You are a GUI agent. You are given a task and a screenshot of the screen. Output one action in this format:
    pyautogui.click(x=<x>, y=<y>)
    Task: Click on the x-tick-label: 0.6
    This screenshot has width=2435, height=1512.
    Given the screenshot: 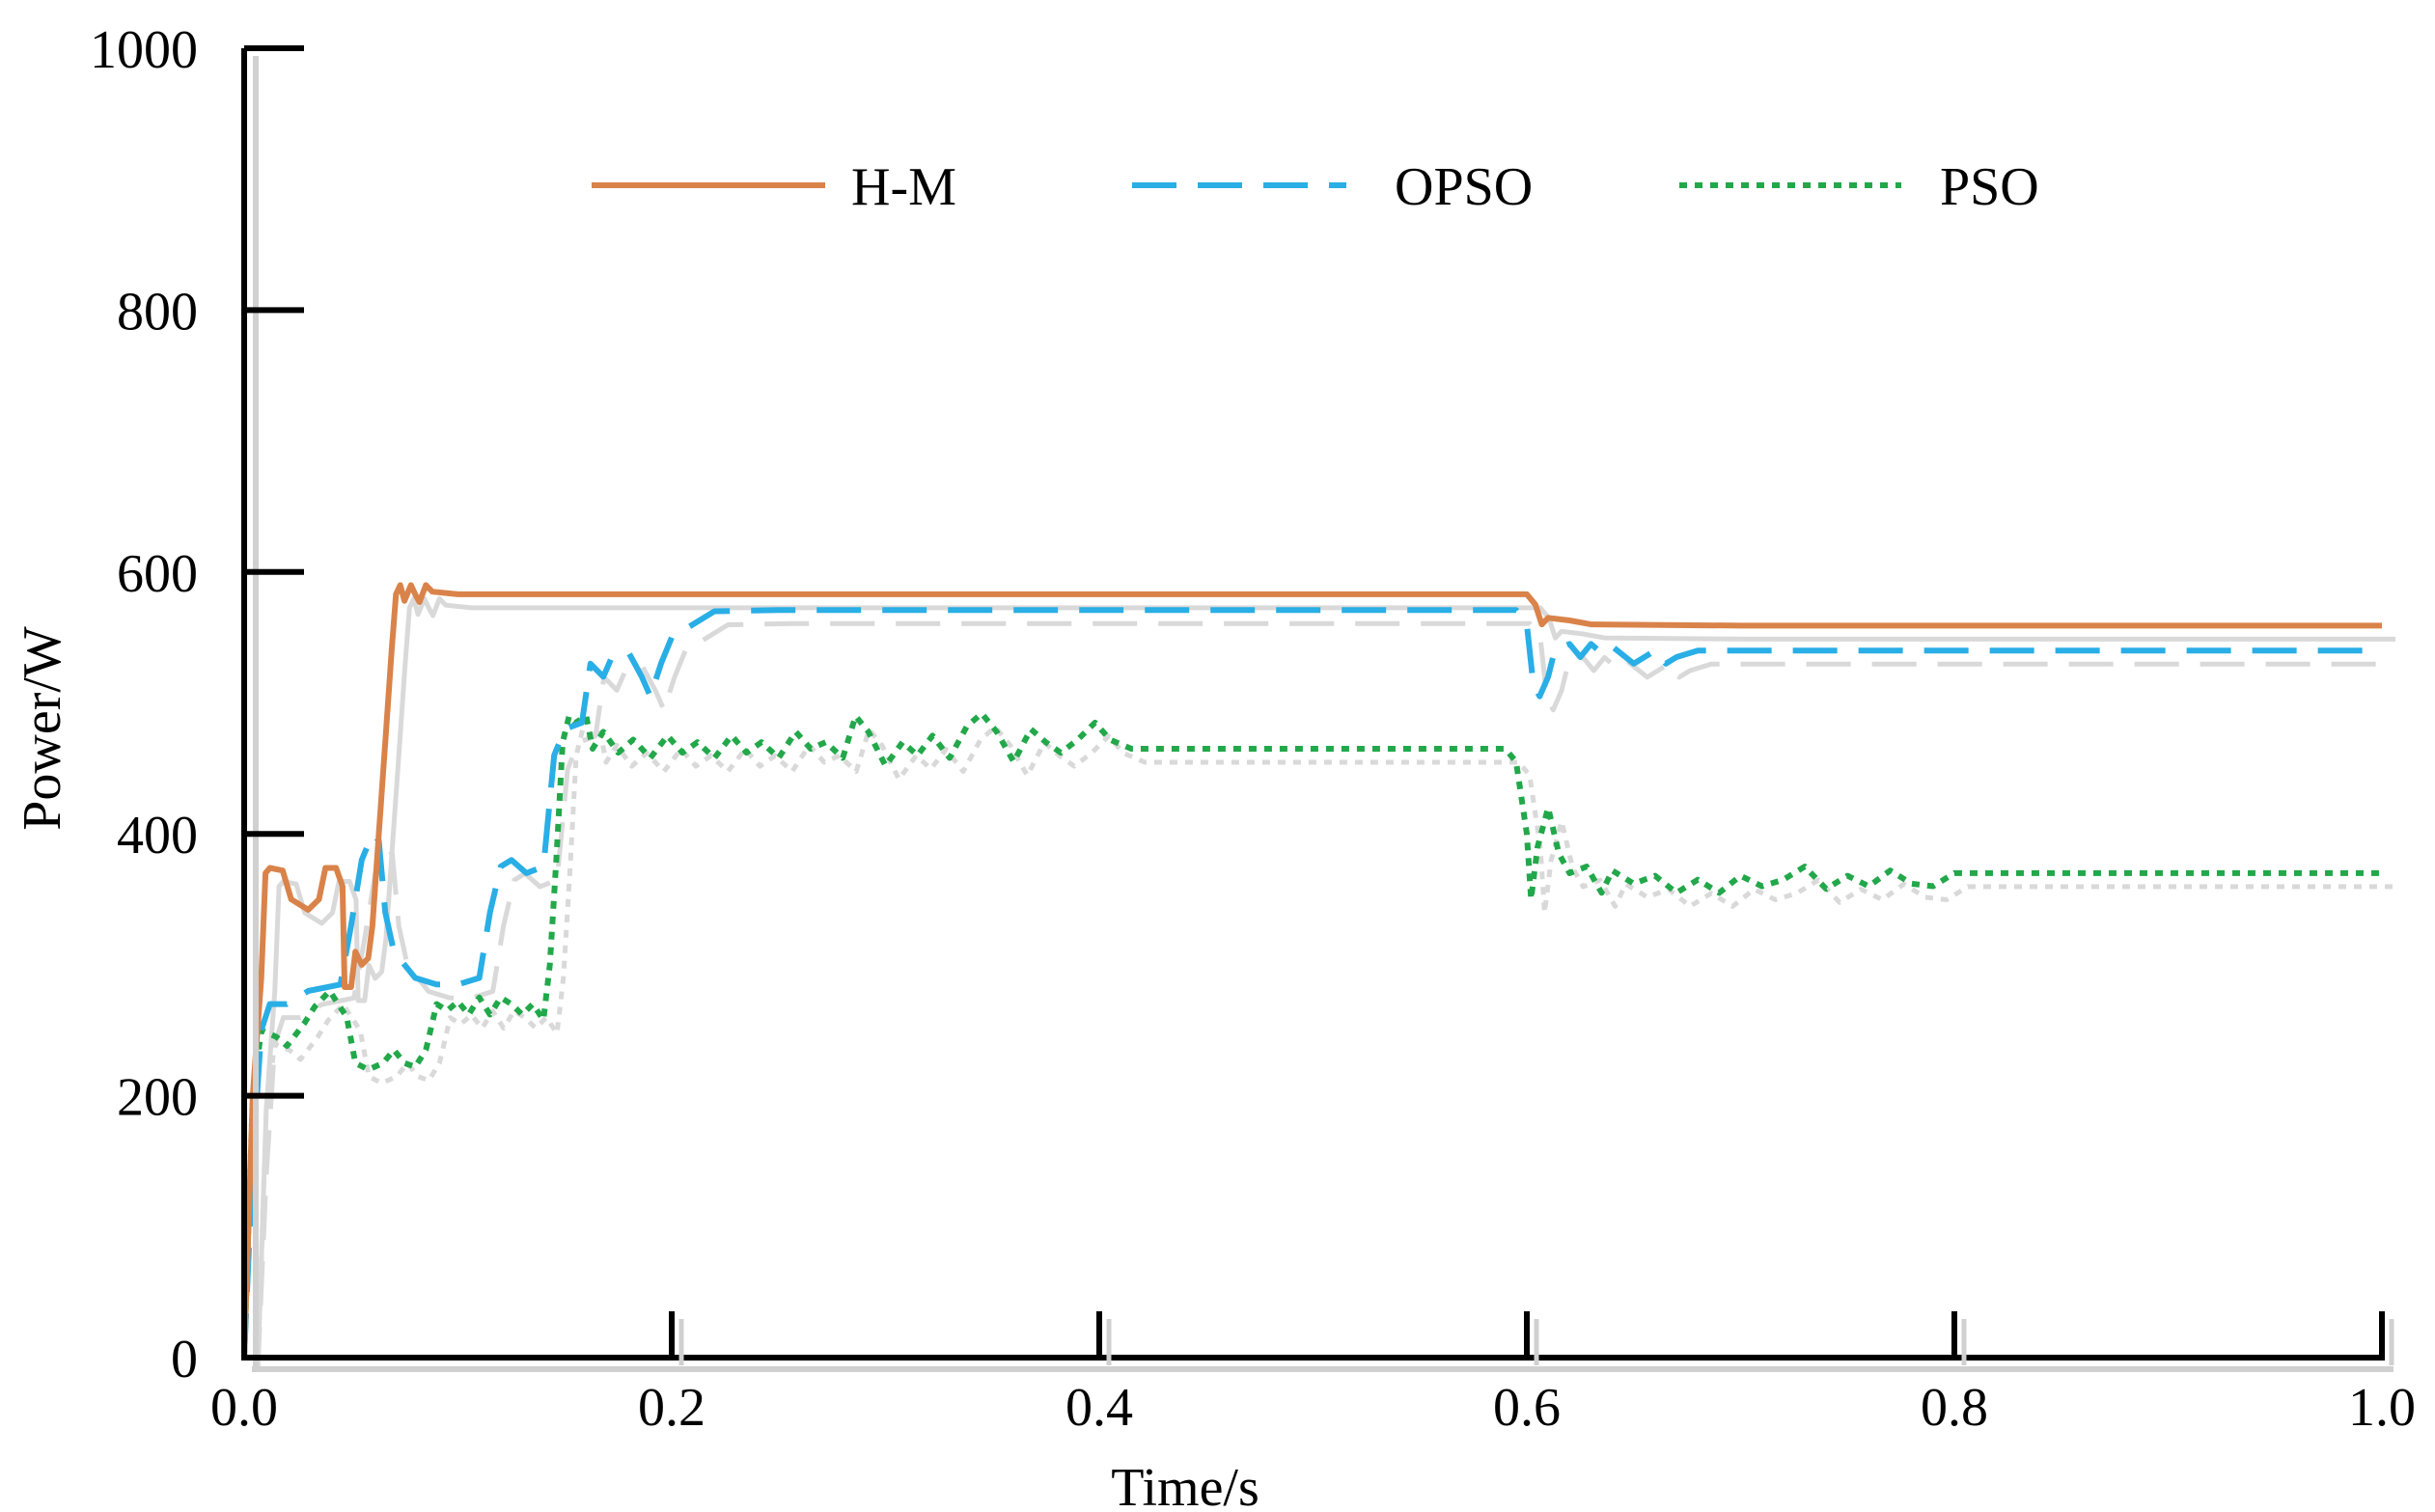 What is the action you would take?
    pyautogui.click(x=1527, y=1408)
    